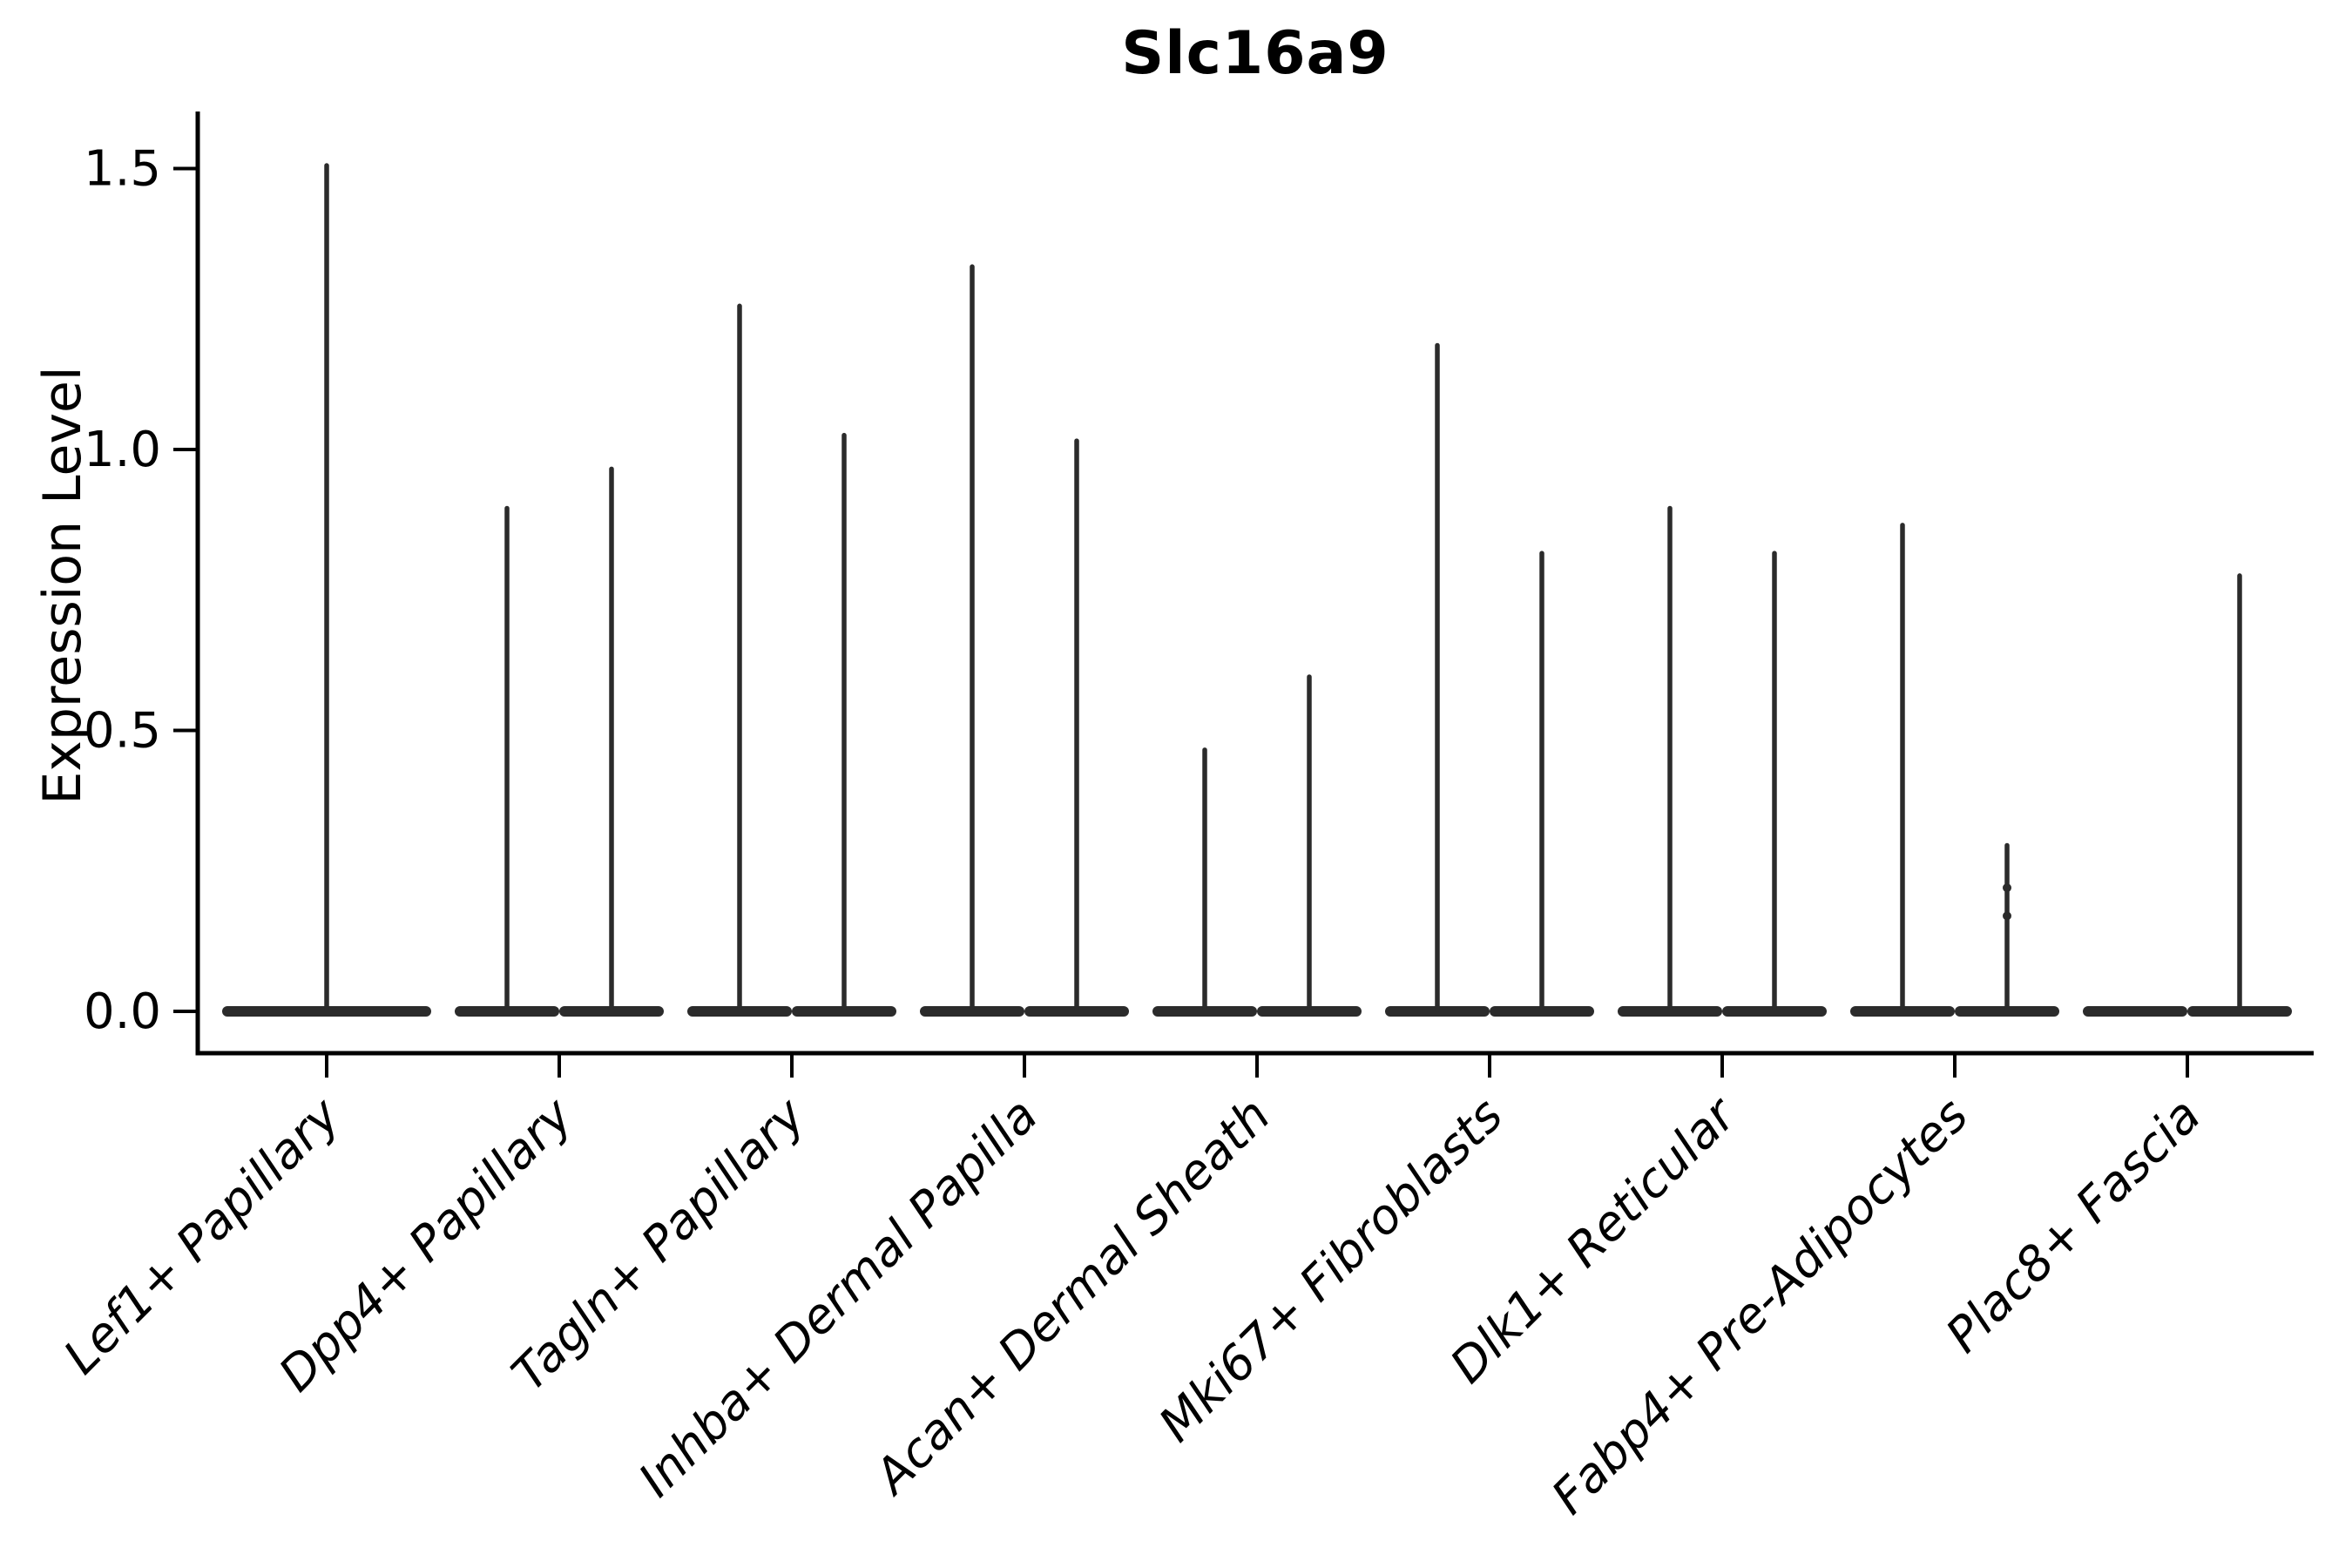  I want to click on x-tick-label: Acan+ Dermal Sheath, so click(1071, 1296).